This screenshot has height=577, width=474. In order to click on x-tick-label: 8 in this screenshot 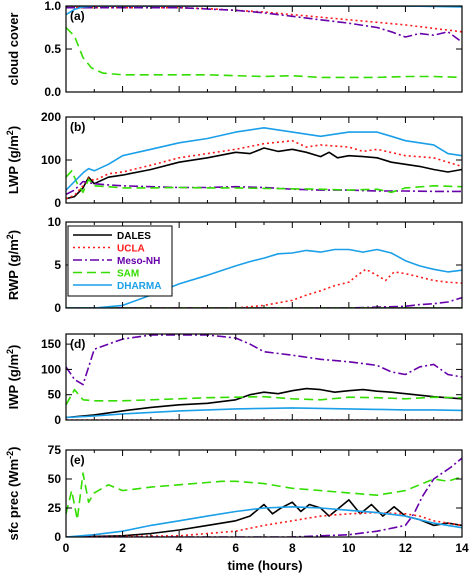, I will do `click(292, 548)`.